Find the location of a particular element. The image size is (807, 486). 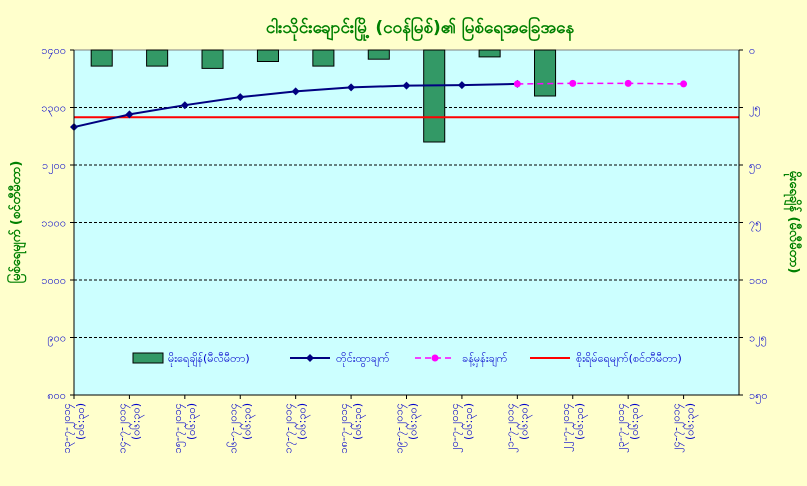

left-tick-label: ၁၄၀၀ is located at coordinates (53, 51).